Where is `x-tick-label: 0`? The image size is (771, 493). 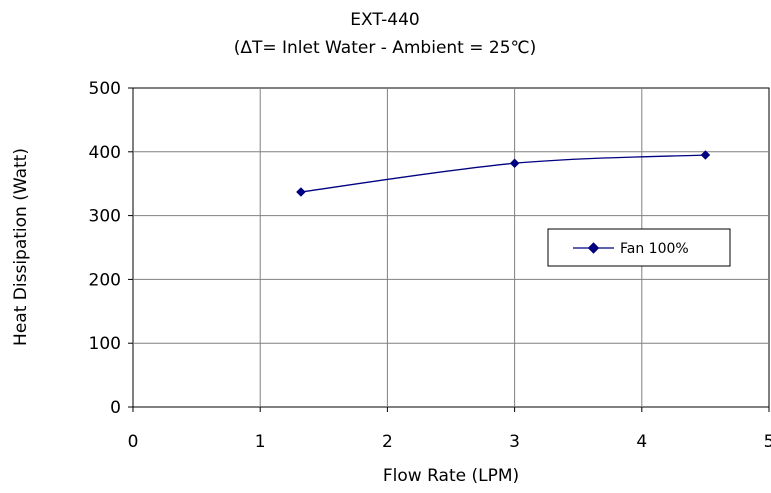 x-tick-label: 0 is located at coordinates (133, 442).